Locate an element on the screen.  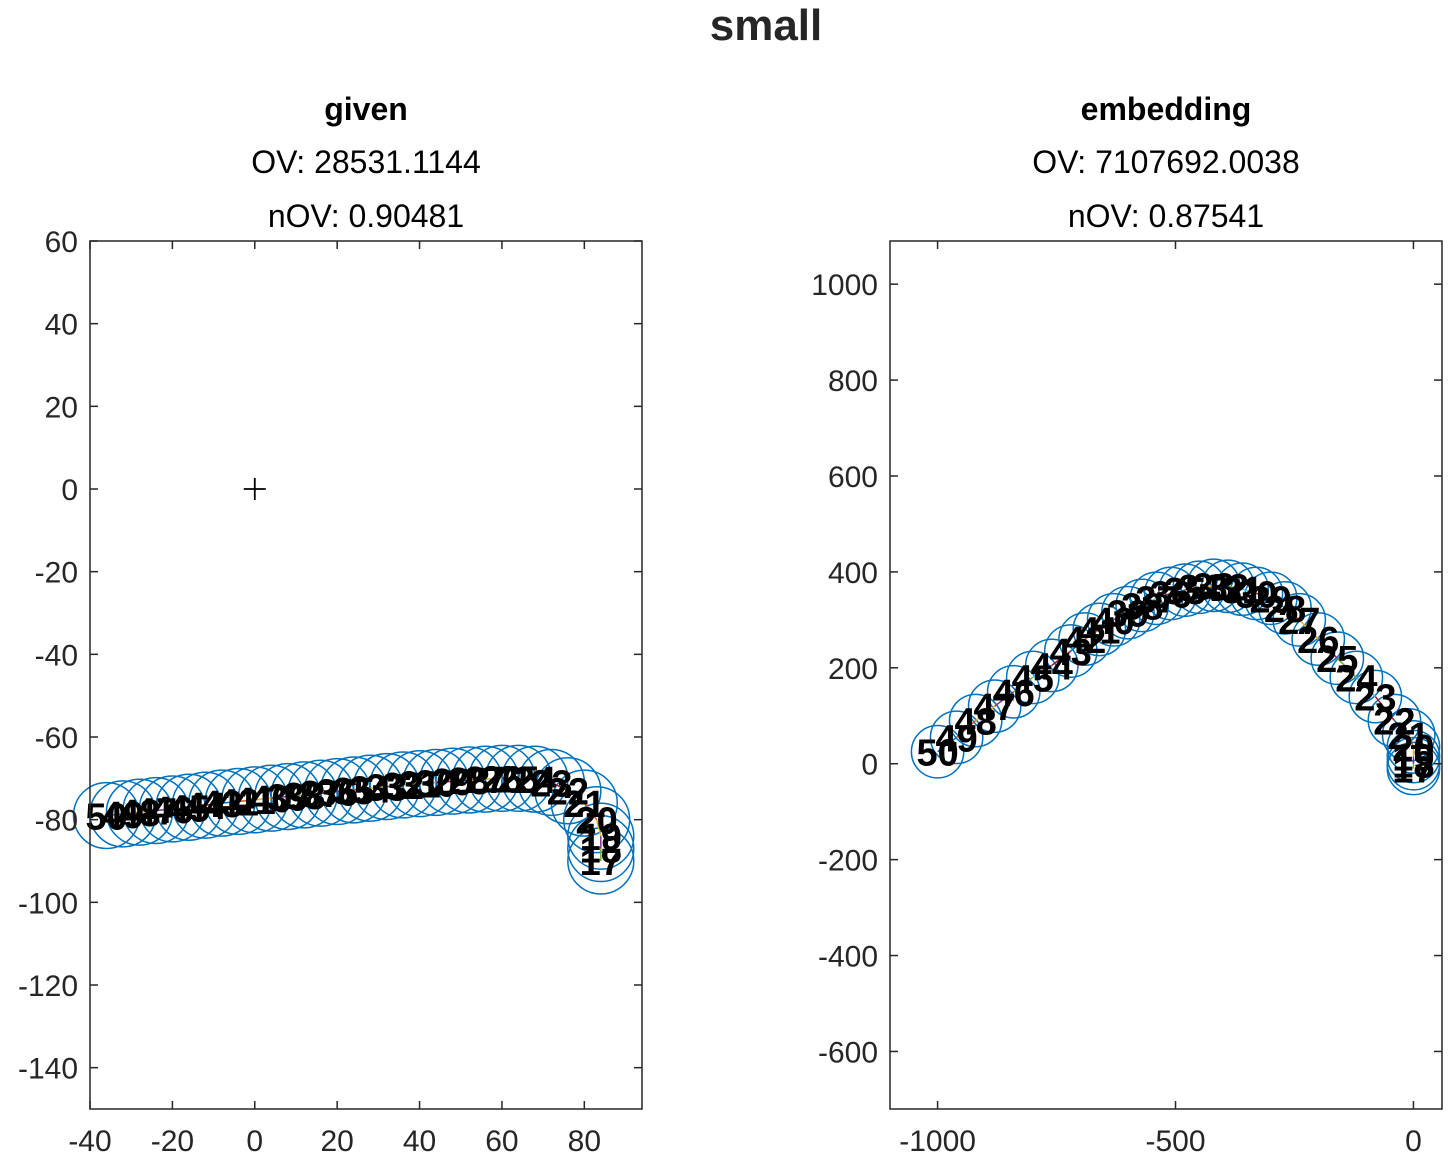
point-label: 22 is located at coordinates (1394, 723).